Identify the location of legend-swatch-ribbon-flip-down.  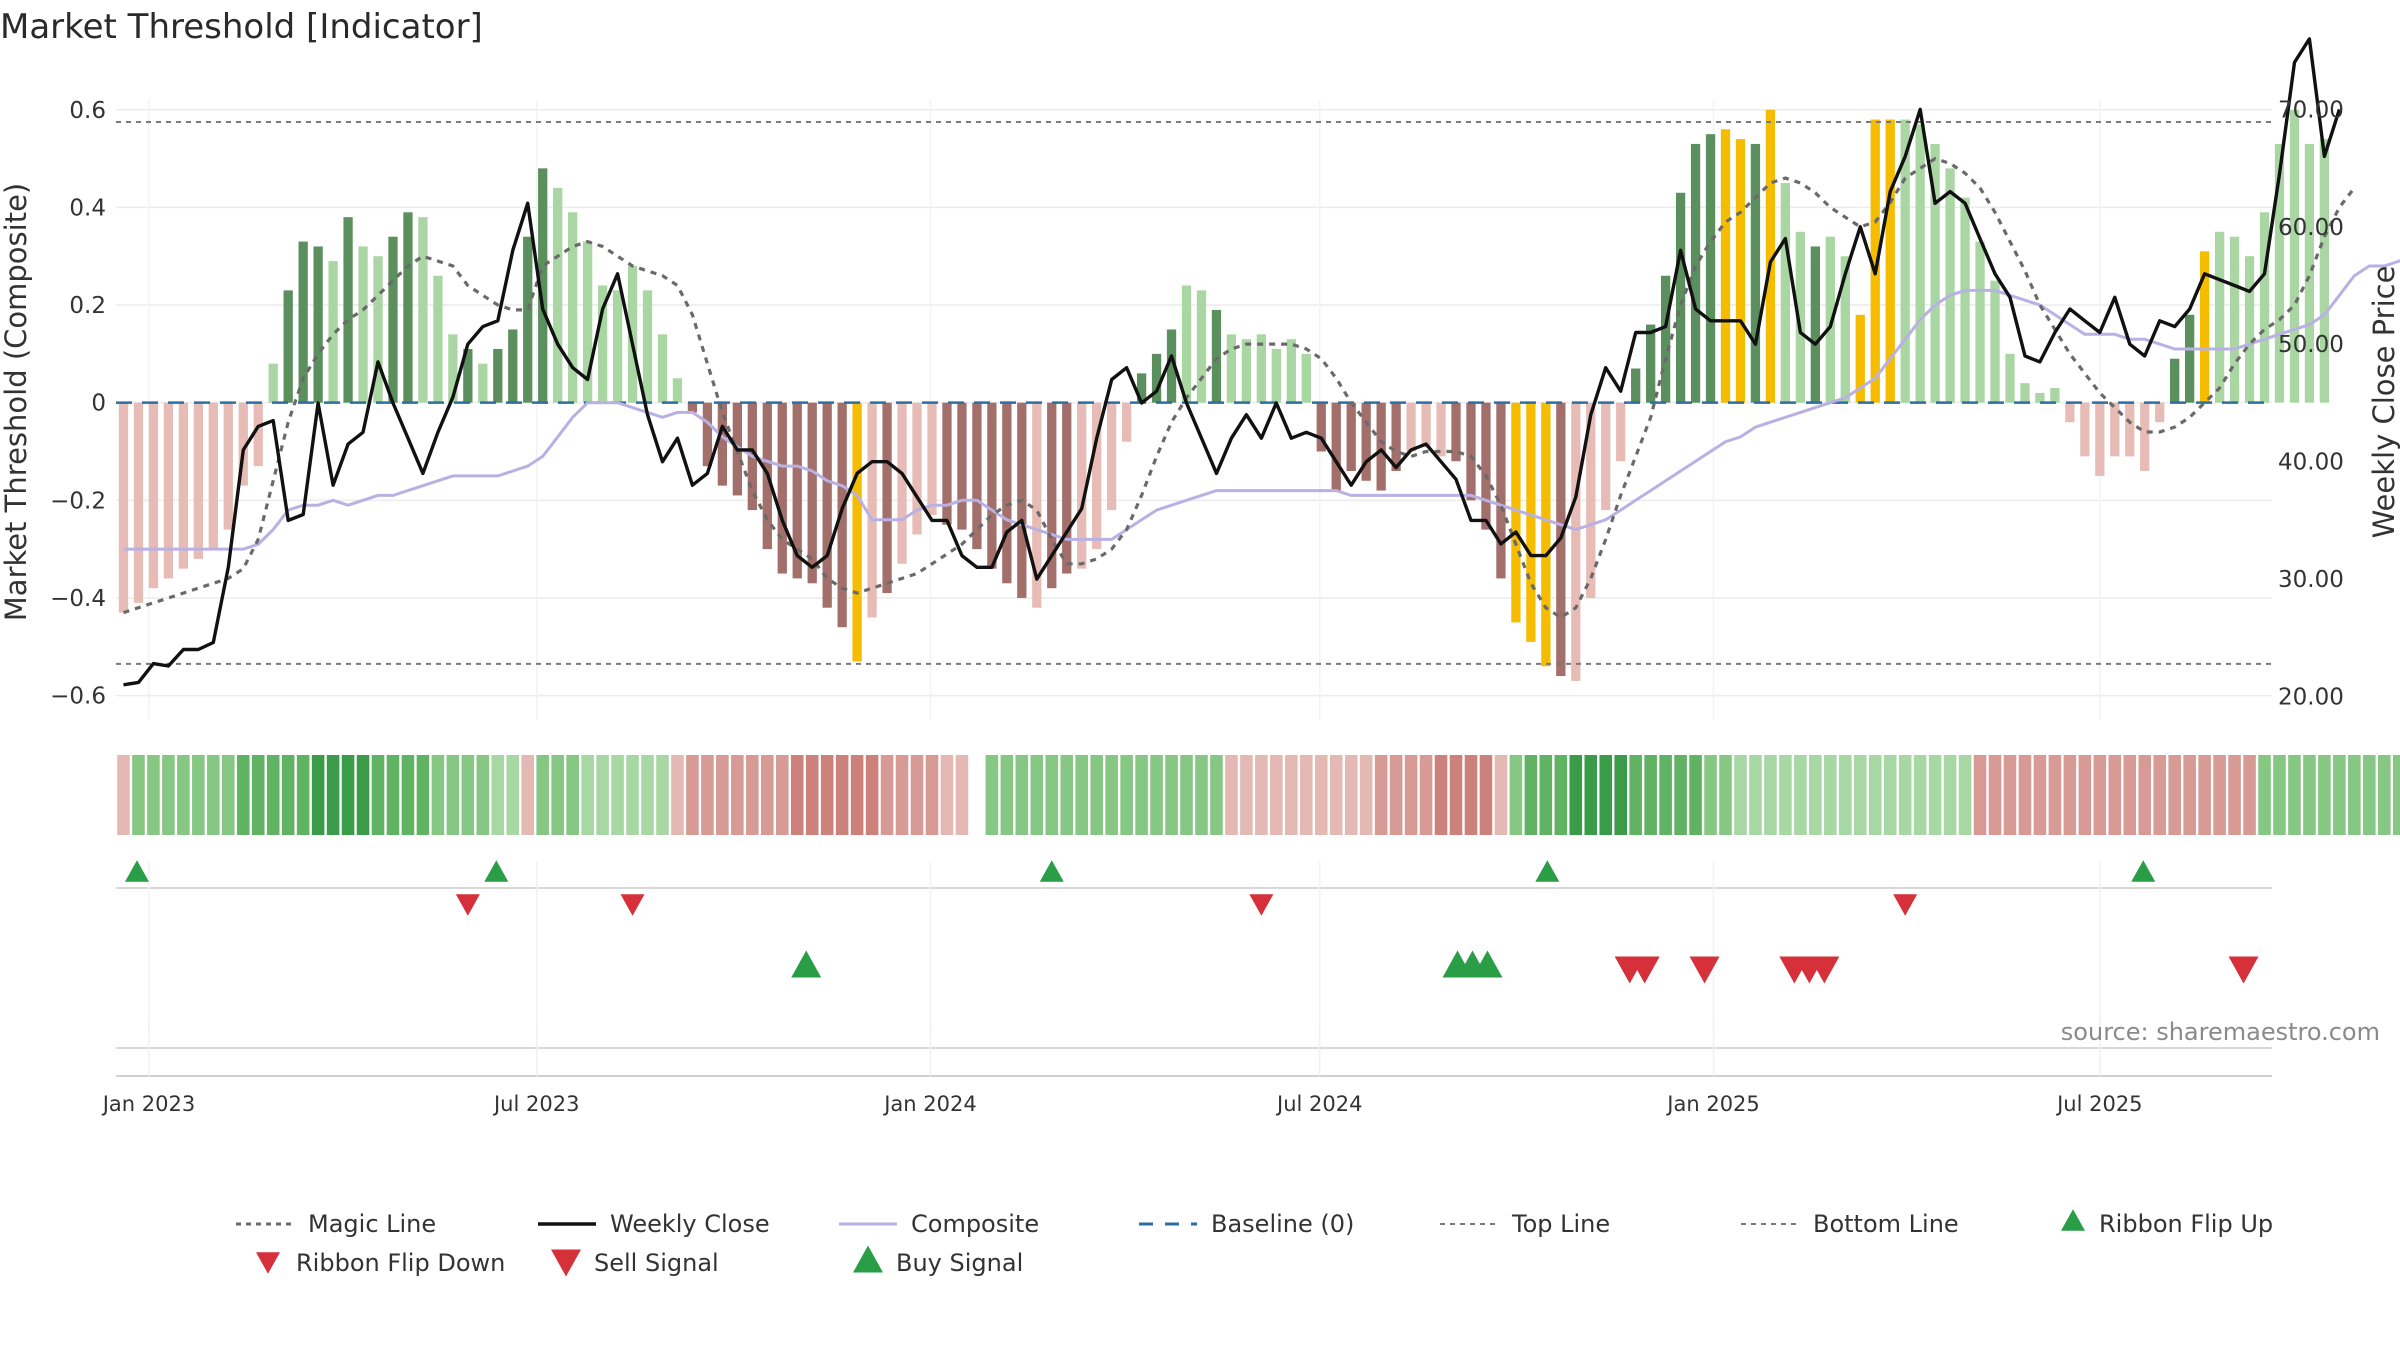
(268, 1263).